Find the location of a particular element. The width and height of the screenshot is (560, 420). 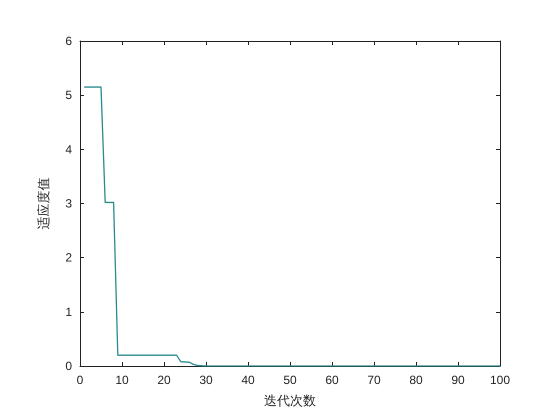

y-tick-label: 6 is located at coordinates (68, 41).